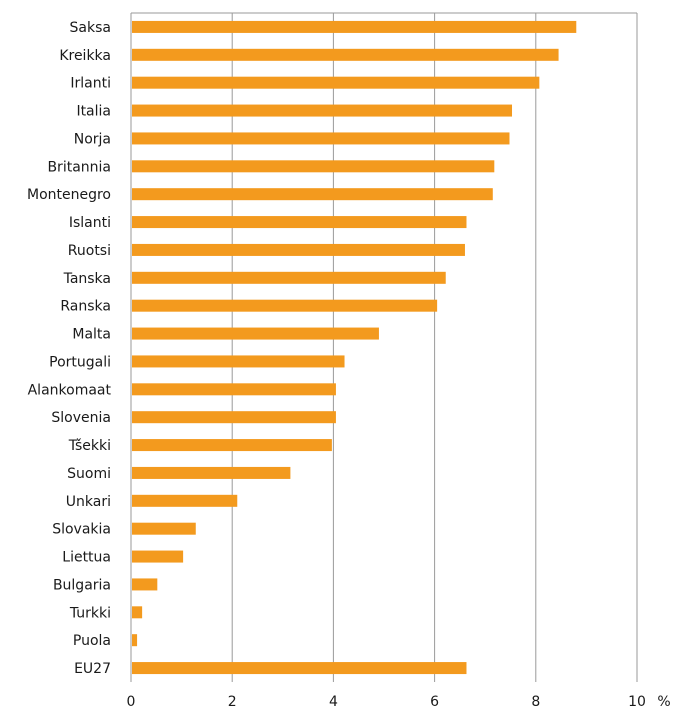 The height and width of the screenshot is (713, 681). What do you see at coordinates (131, 702) in the screenshot?
I see `x-tick-label: 0` at bounding box center [131, 702].